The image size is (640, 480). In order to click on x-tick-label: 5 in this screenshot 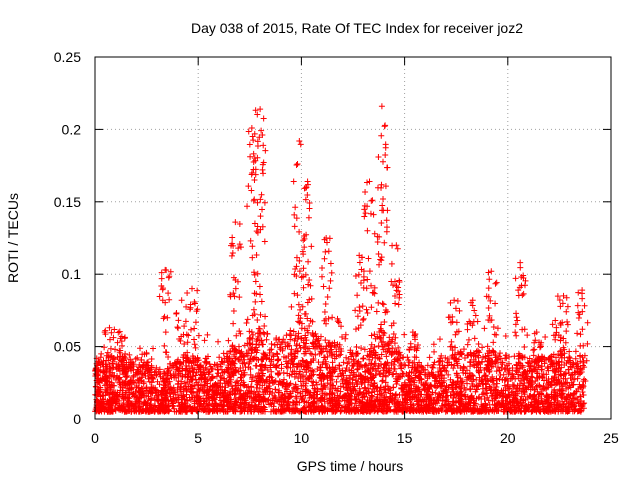, I will do `click(198, 438)`.